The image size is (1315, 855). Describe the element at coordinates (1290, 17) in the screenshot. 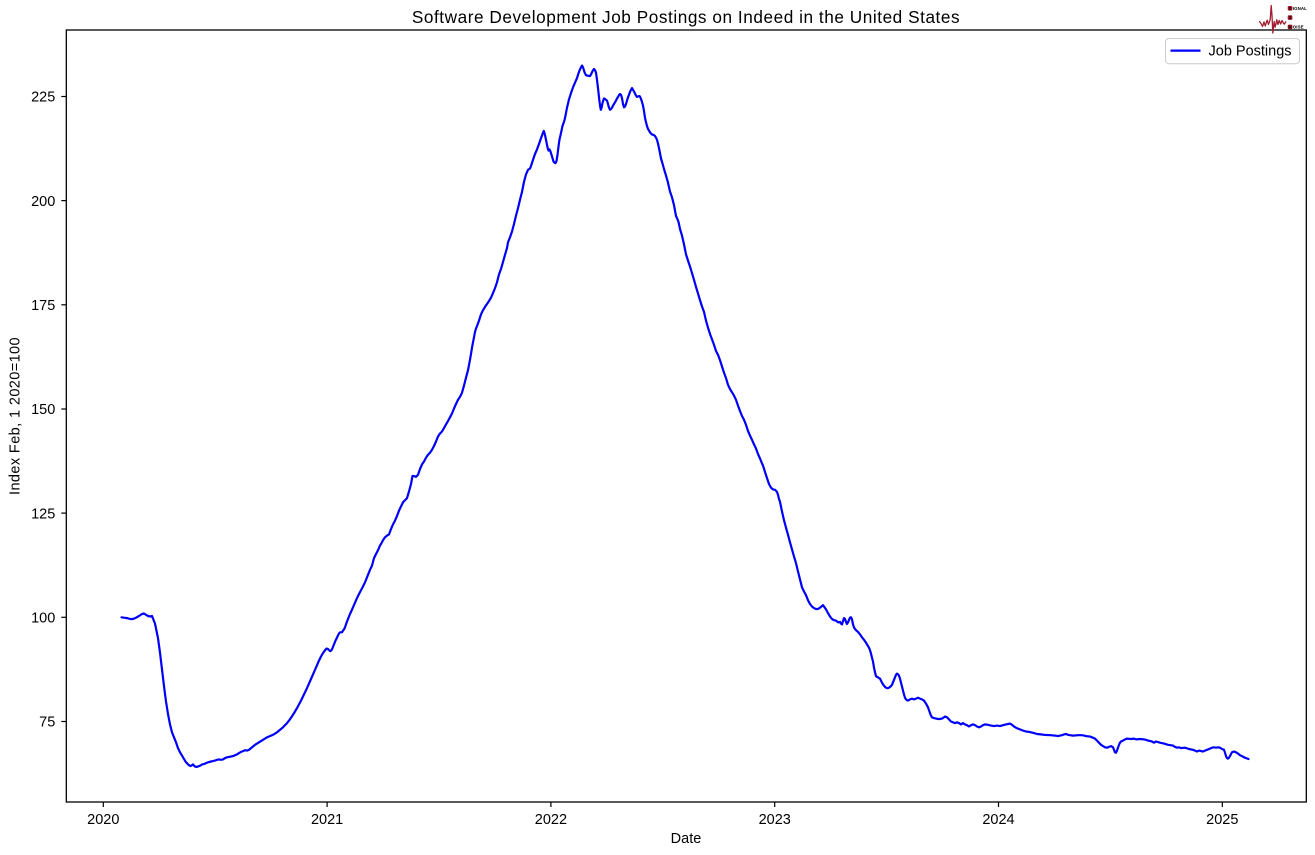

I see `svg-text: 2` at that location.